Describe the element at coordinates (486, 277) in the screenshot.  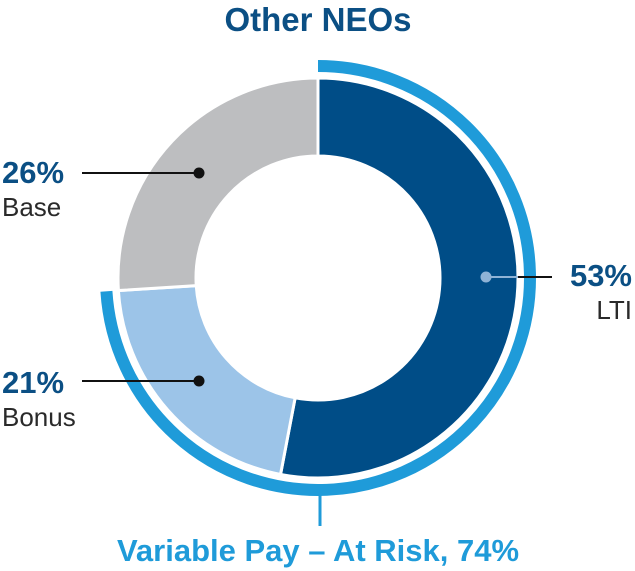
I see `lti-marker` at that location.